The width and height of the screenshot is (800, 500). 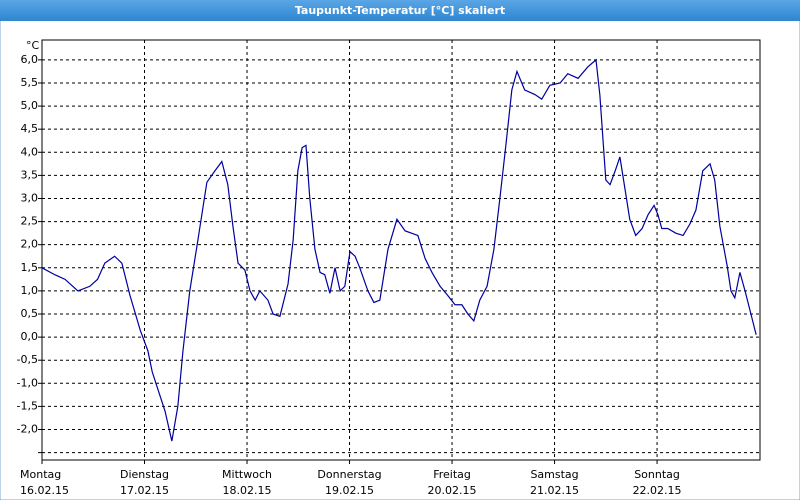 What do you see at coordinates (144, 490) in the screenshot?
I see `x-tick-date: 17.02.15` at bounding box center [144, 490].